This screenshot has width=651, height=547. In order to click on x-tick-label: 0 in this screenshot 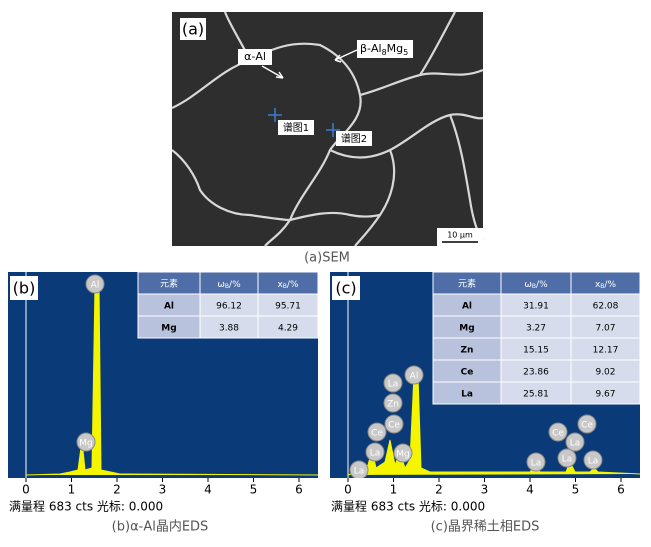, I will do `click(26, 490)`.